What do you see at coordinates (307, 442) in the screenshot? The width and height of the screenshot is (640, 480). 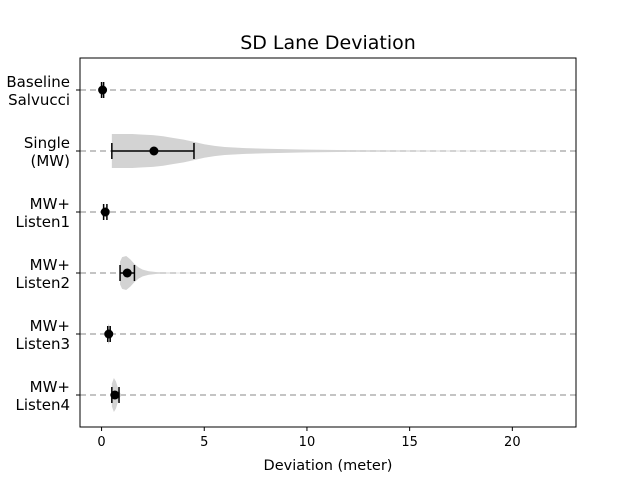 I see `x-tick-label: 10` at bounding box center [307, 442].